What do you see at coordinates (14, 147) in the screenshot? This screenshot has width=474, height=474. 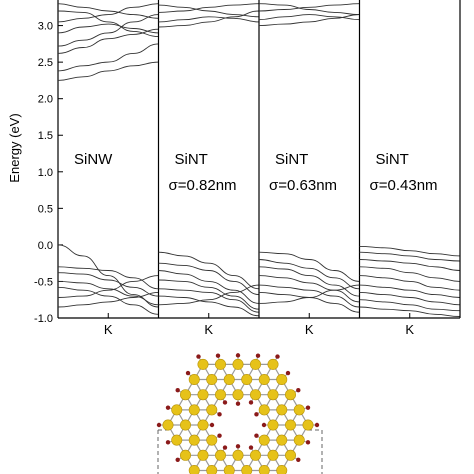 I see `y-axis-label: Energy (eV)` at bounding box center [14, 147].